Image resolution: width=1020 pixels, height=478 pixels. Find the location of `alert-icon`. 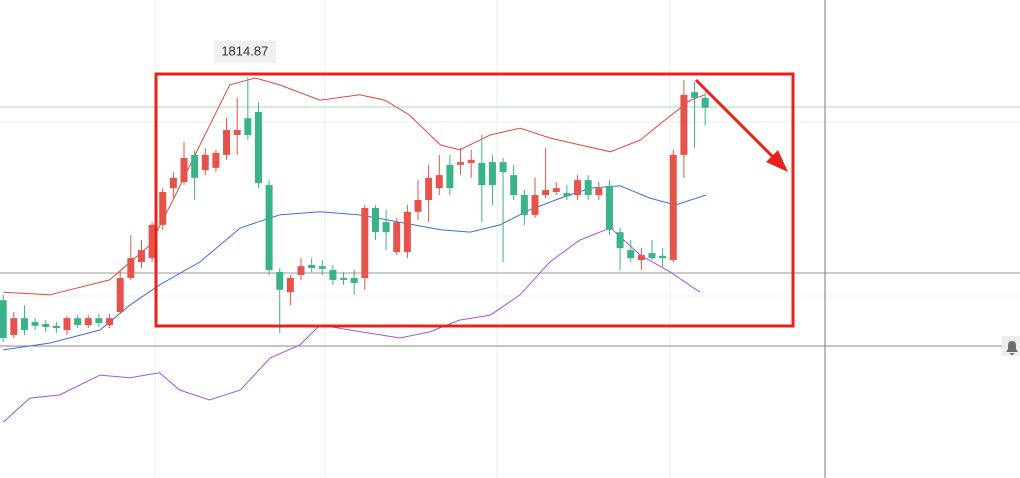

alert-icon is located at coordinates (1011, 346).